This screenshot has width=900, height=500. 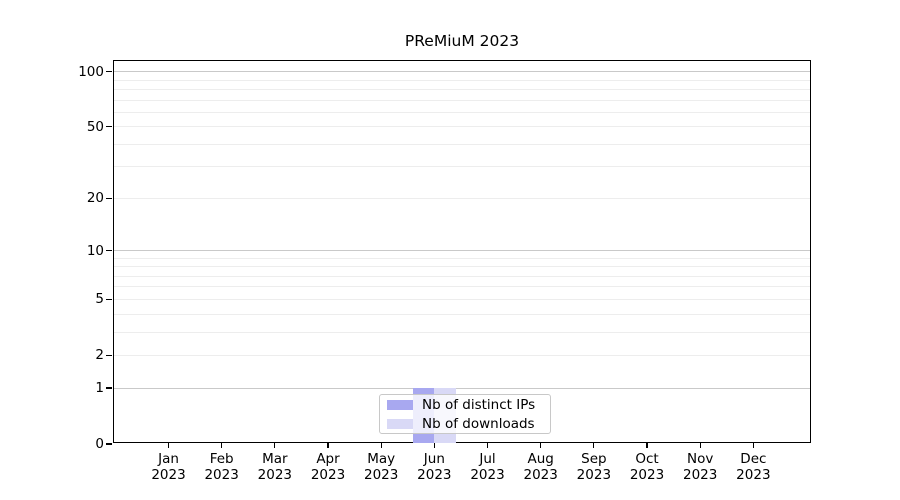 I want to click on x-tick-month: Oct, so click(x=647, y=459).